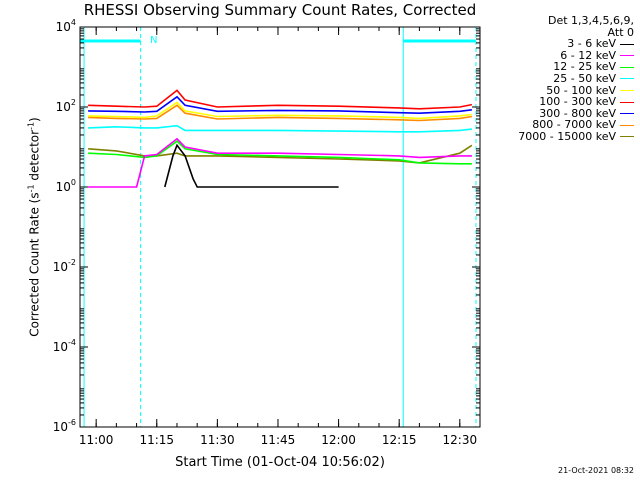 This screenshot has height=480, width=640. I want to click on series-line-25-50-kev, so click(280, 128).